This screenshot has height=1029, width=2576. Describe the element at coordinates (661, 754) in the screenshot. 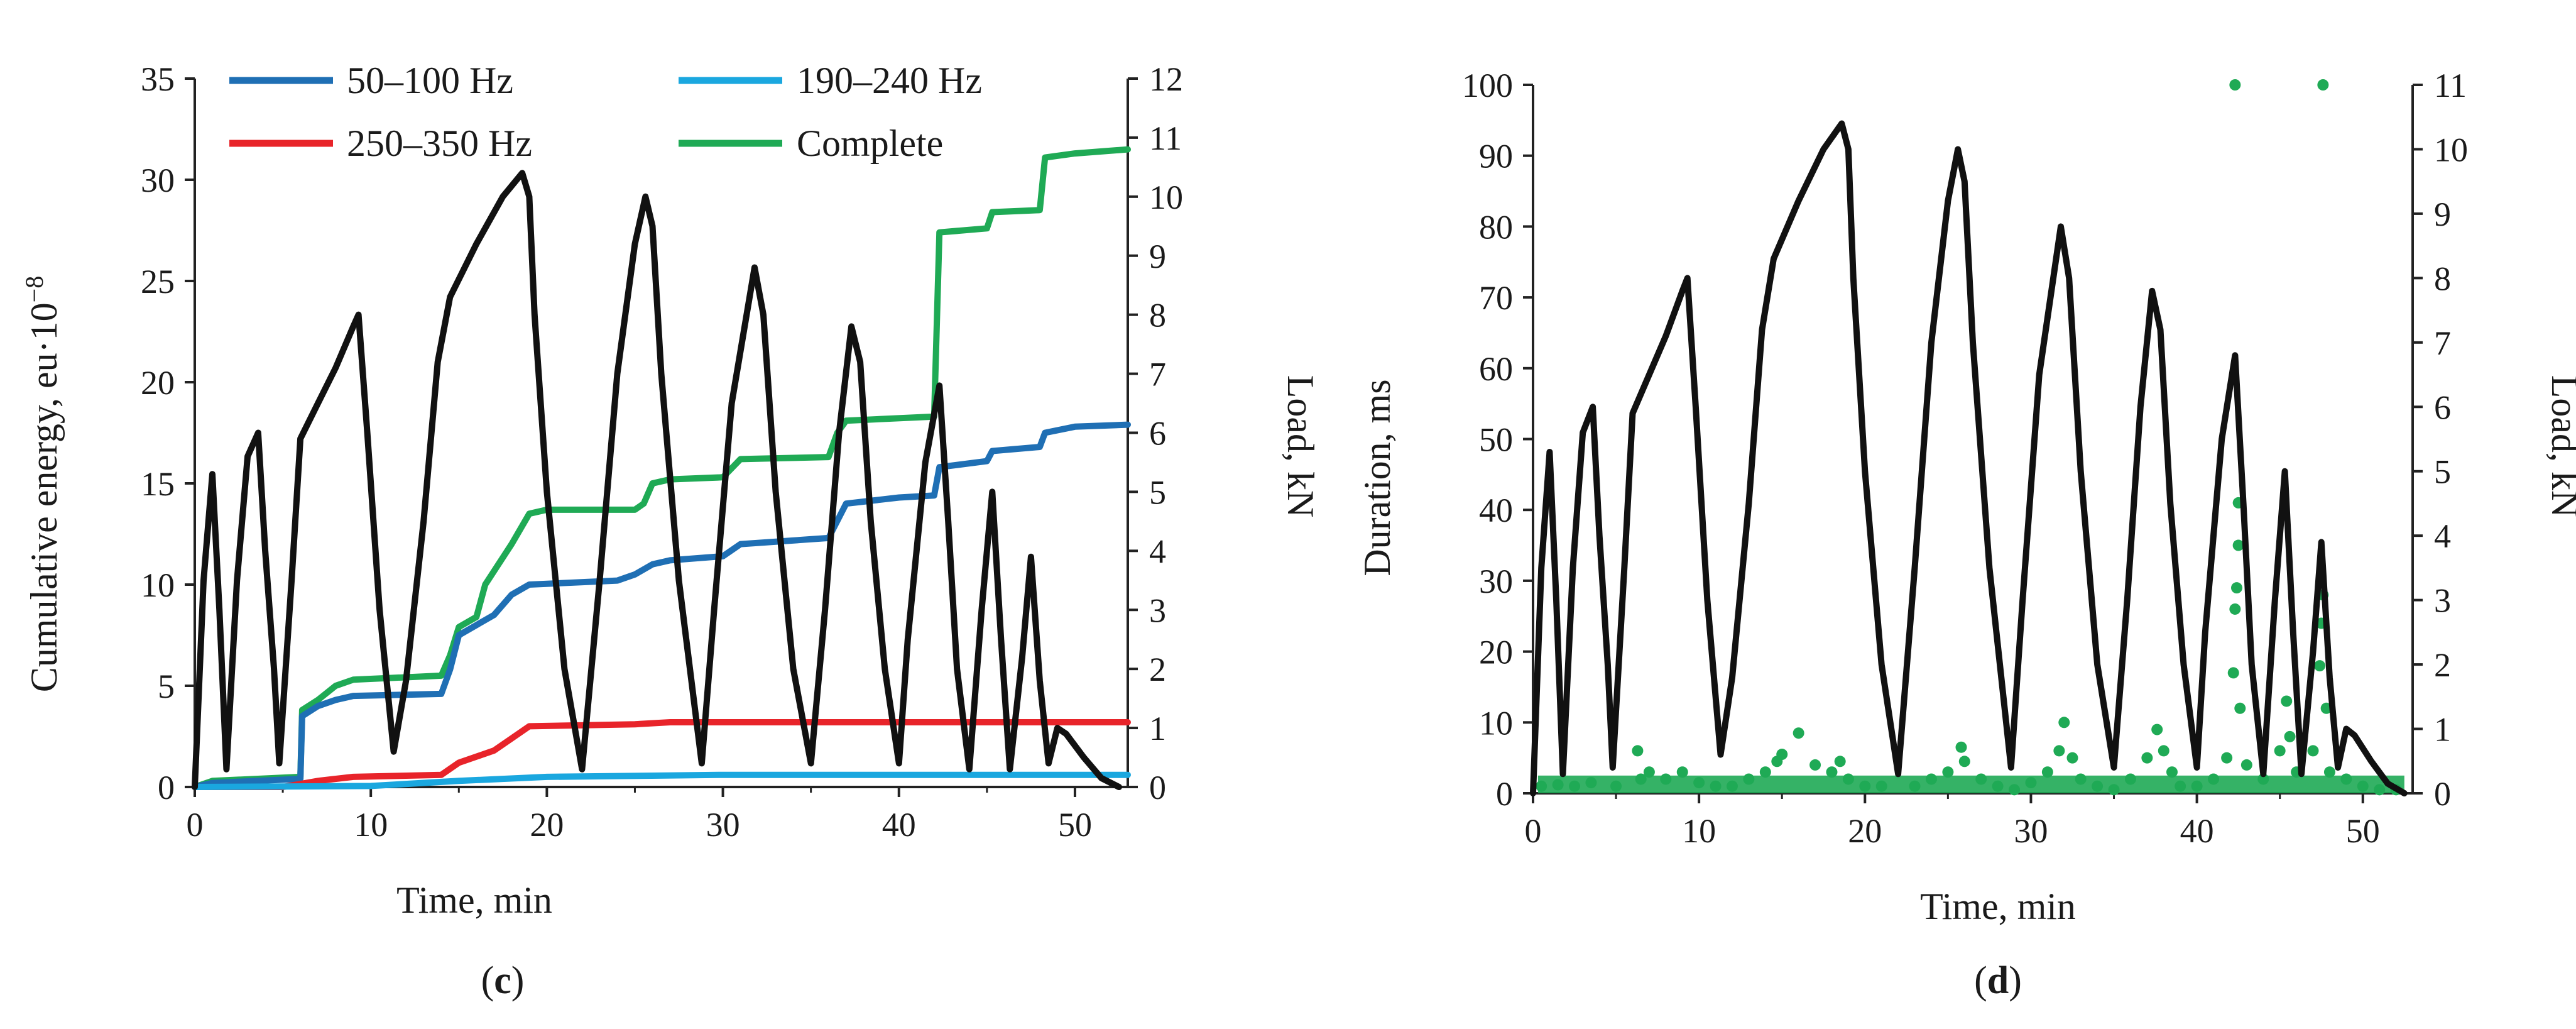

I see `series-line-250-350-hz` at that location.